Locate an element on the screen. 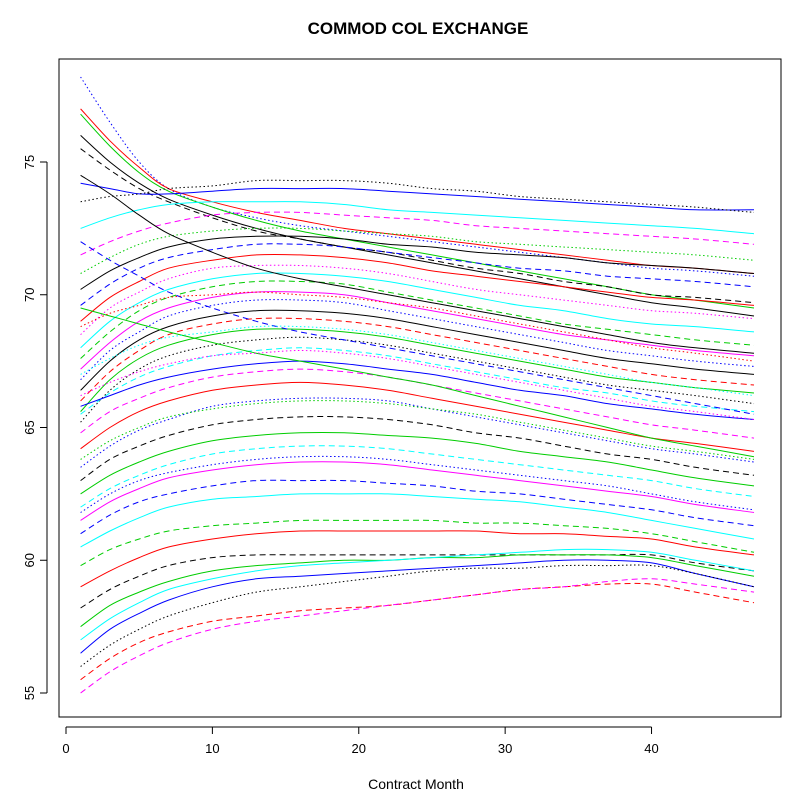  x-axis-label: Contract Month is located at coordinates (416, 784).